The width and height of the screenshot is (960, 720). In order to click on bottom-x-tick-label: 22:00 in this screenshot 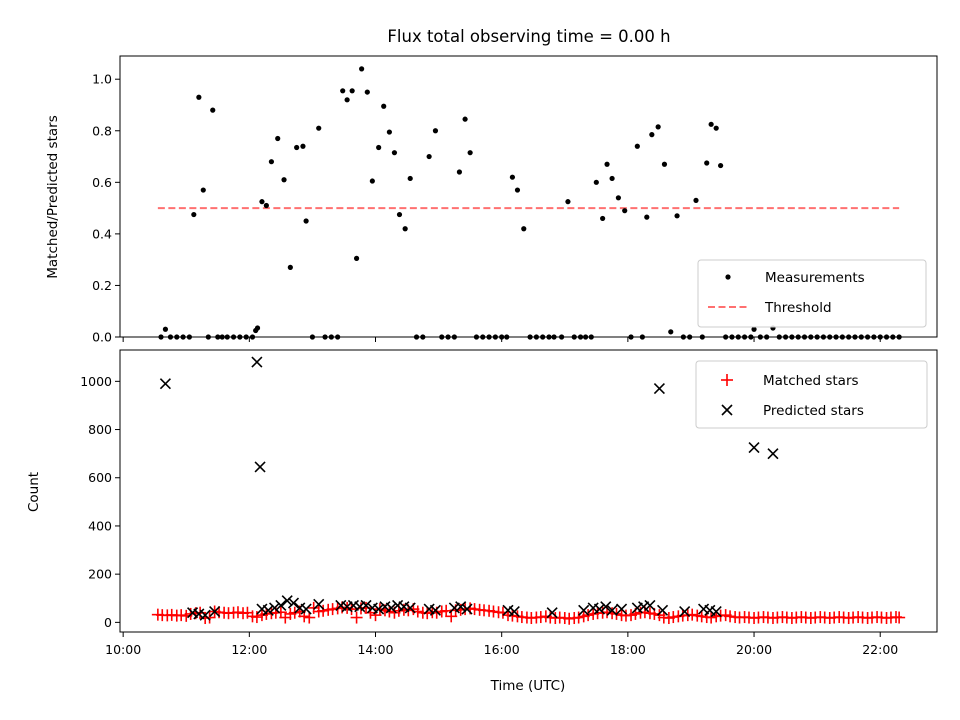, I will do `click(880, 649)`.